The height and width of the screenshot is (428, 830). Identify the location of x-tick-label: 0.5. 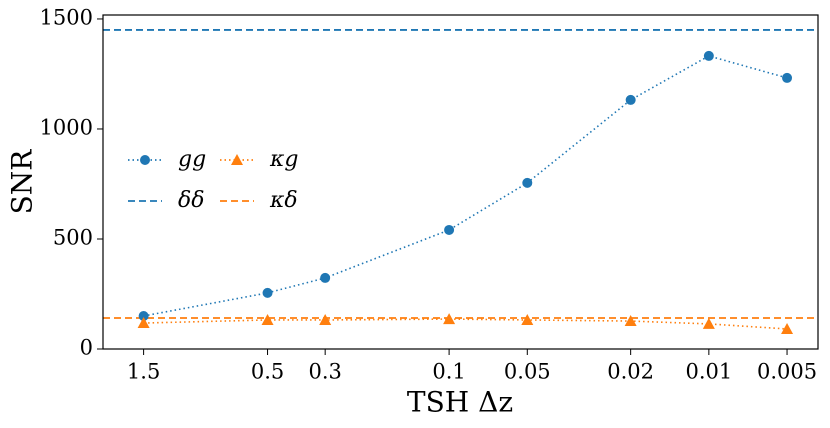
(267, 372).